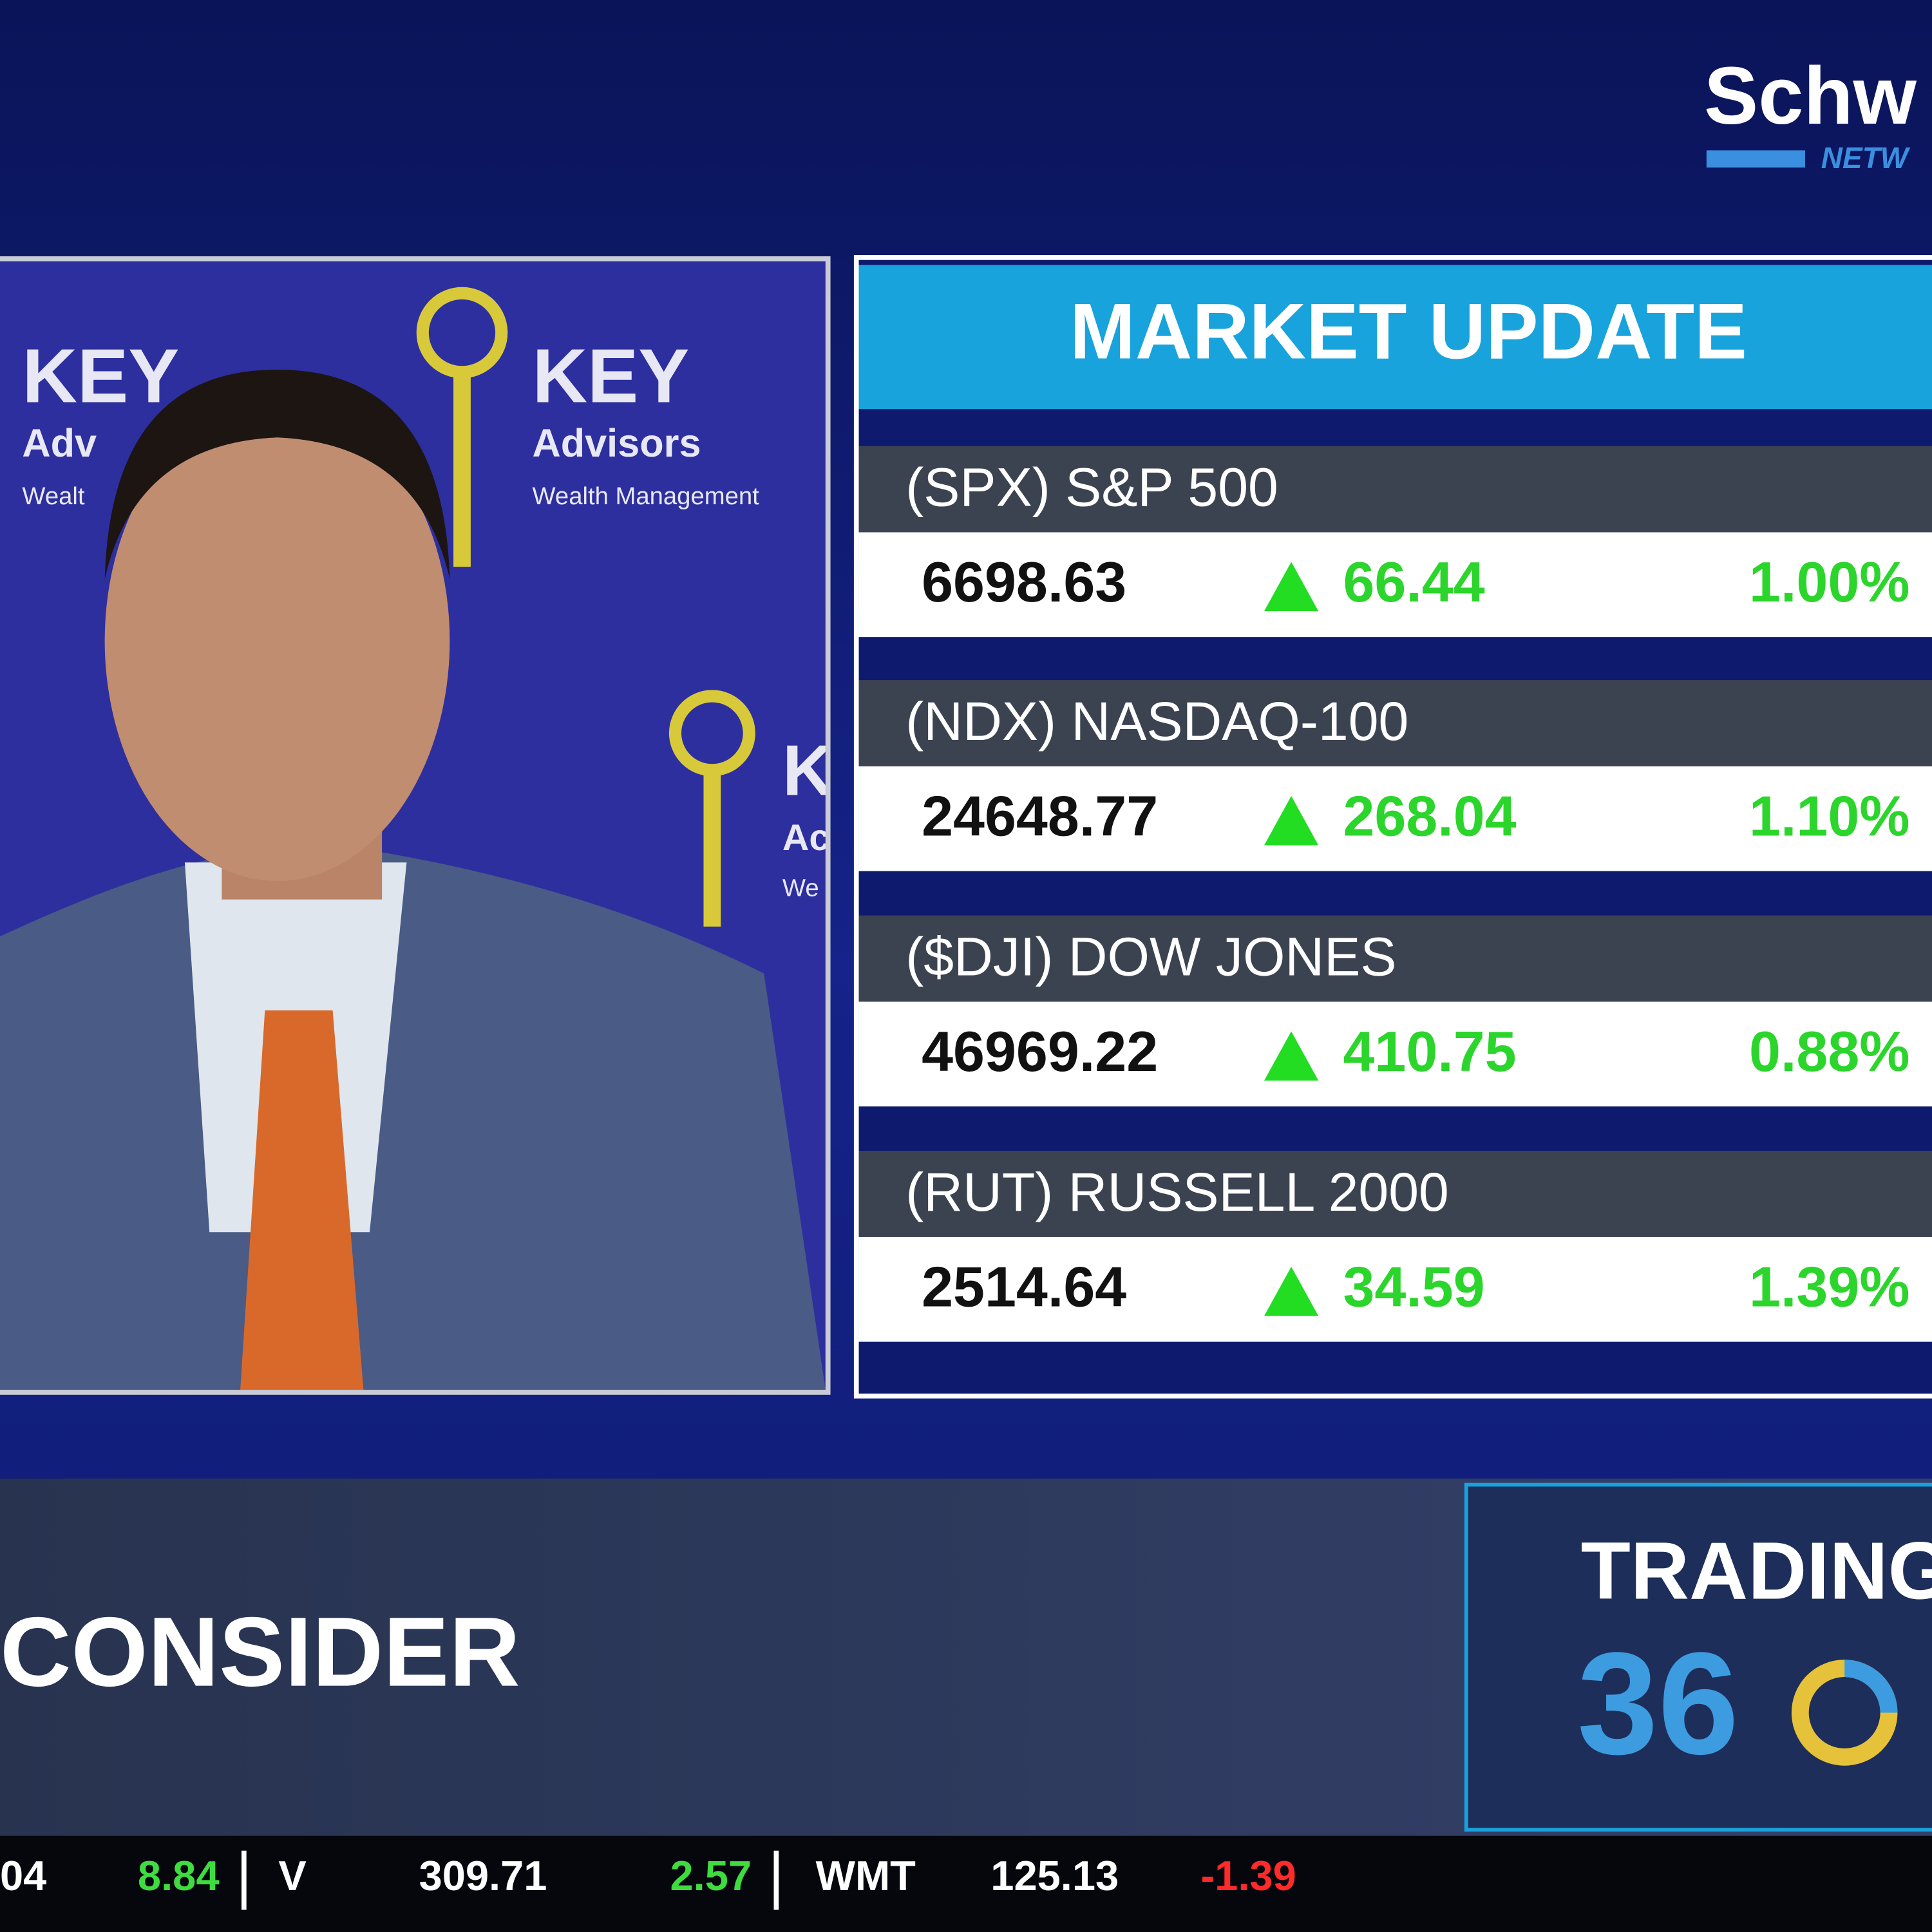 This screenshot has height=1932, width=1932. Describe the element at coordinates (1430, 816) in the screenshot. I see `index-change: 268.04` at that location.